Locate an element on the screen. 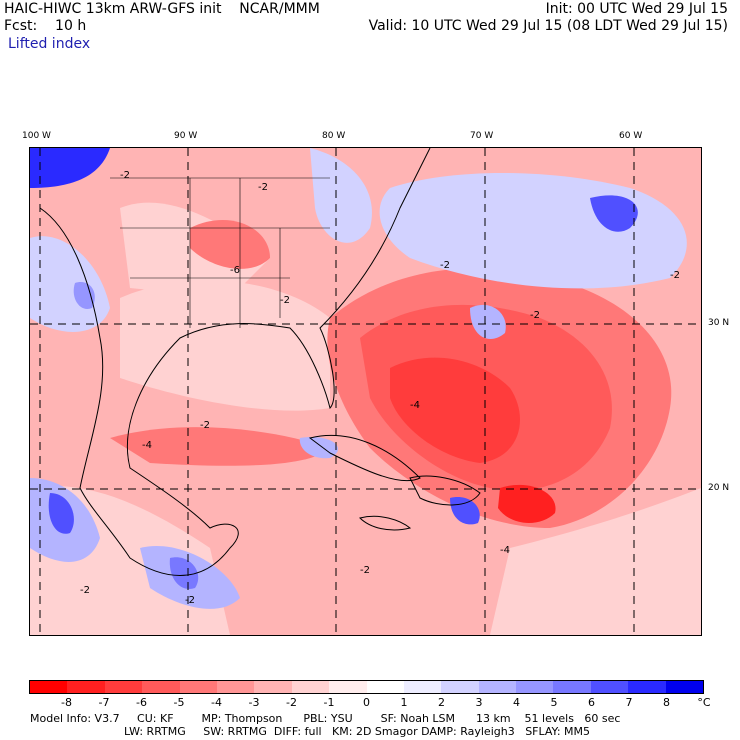 This screenshot has width=740, height=740. colorbar-tick-label: 6 is located at coordinates (591, 702).